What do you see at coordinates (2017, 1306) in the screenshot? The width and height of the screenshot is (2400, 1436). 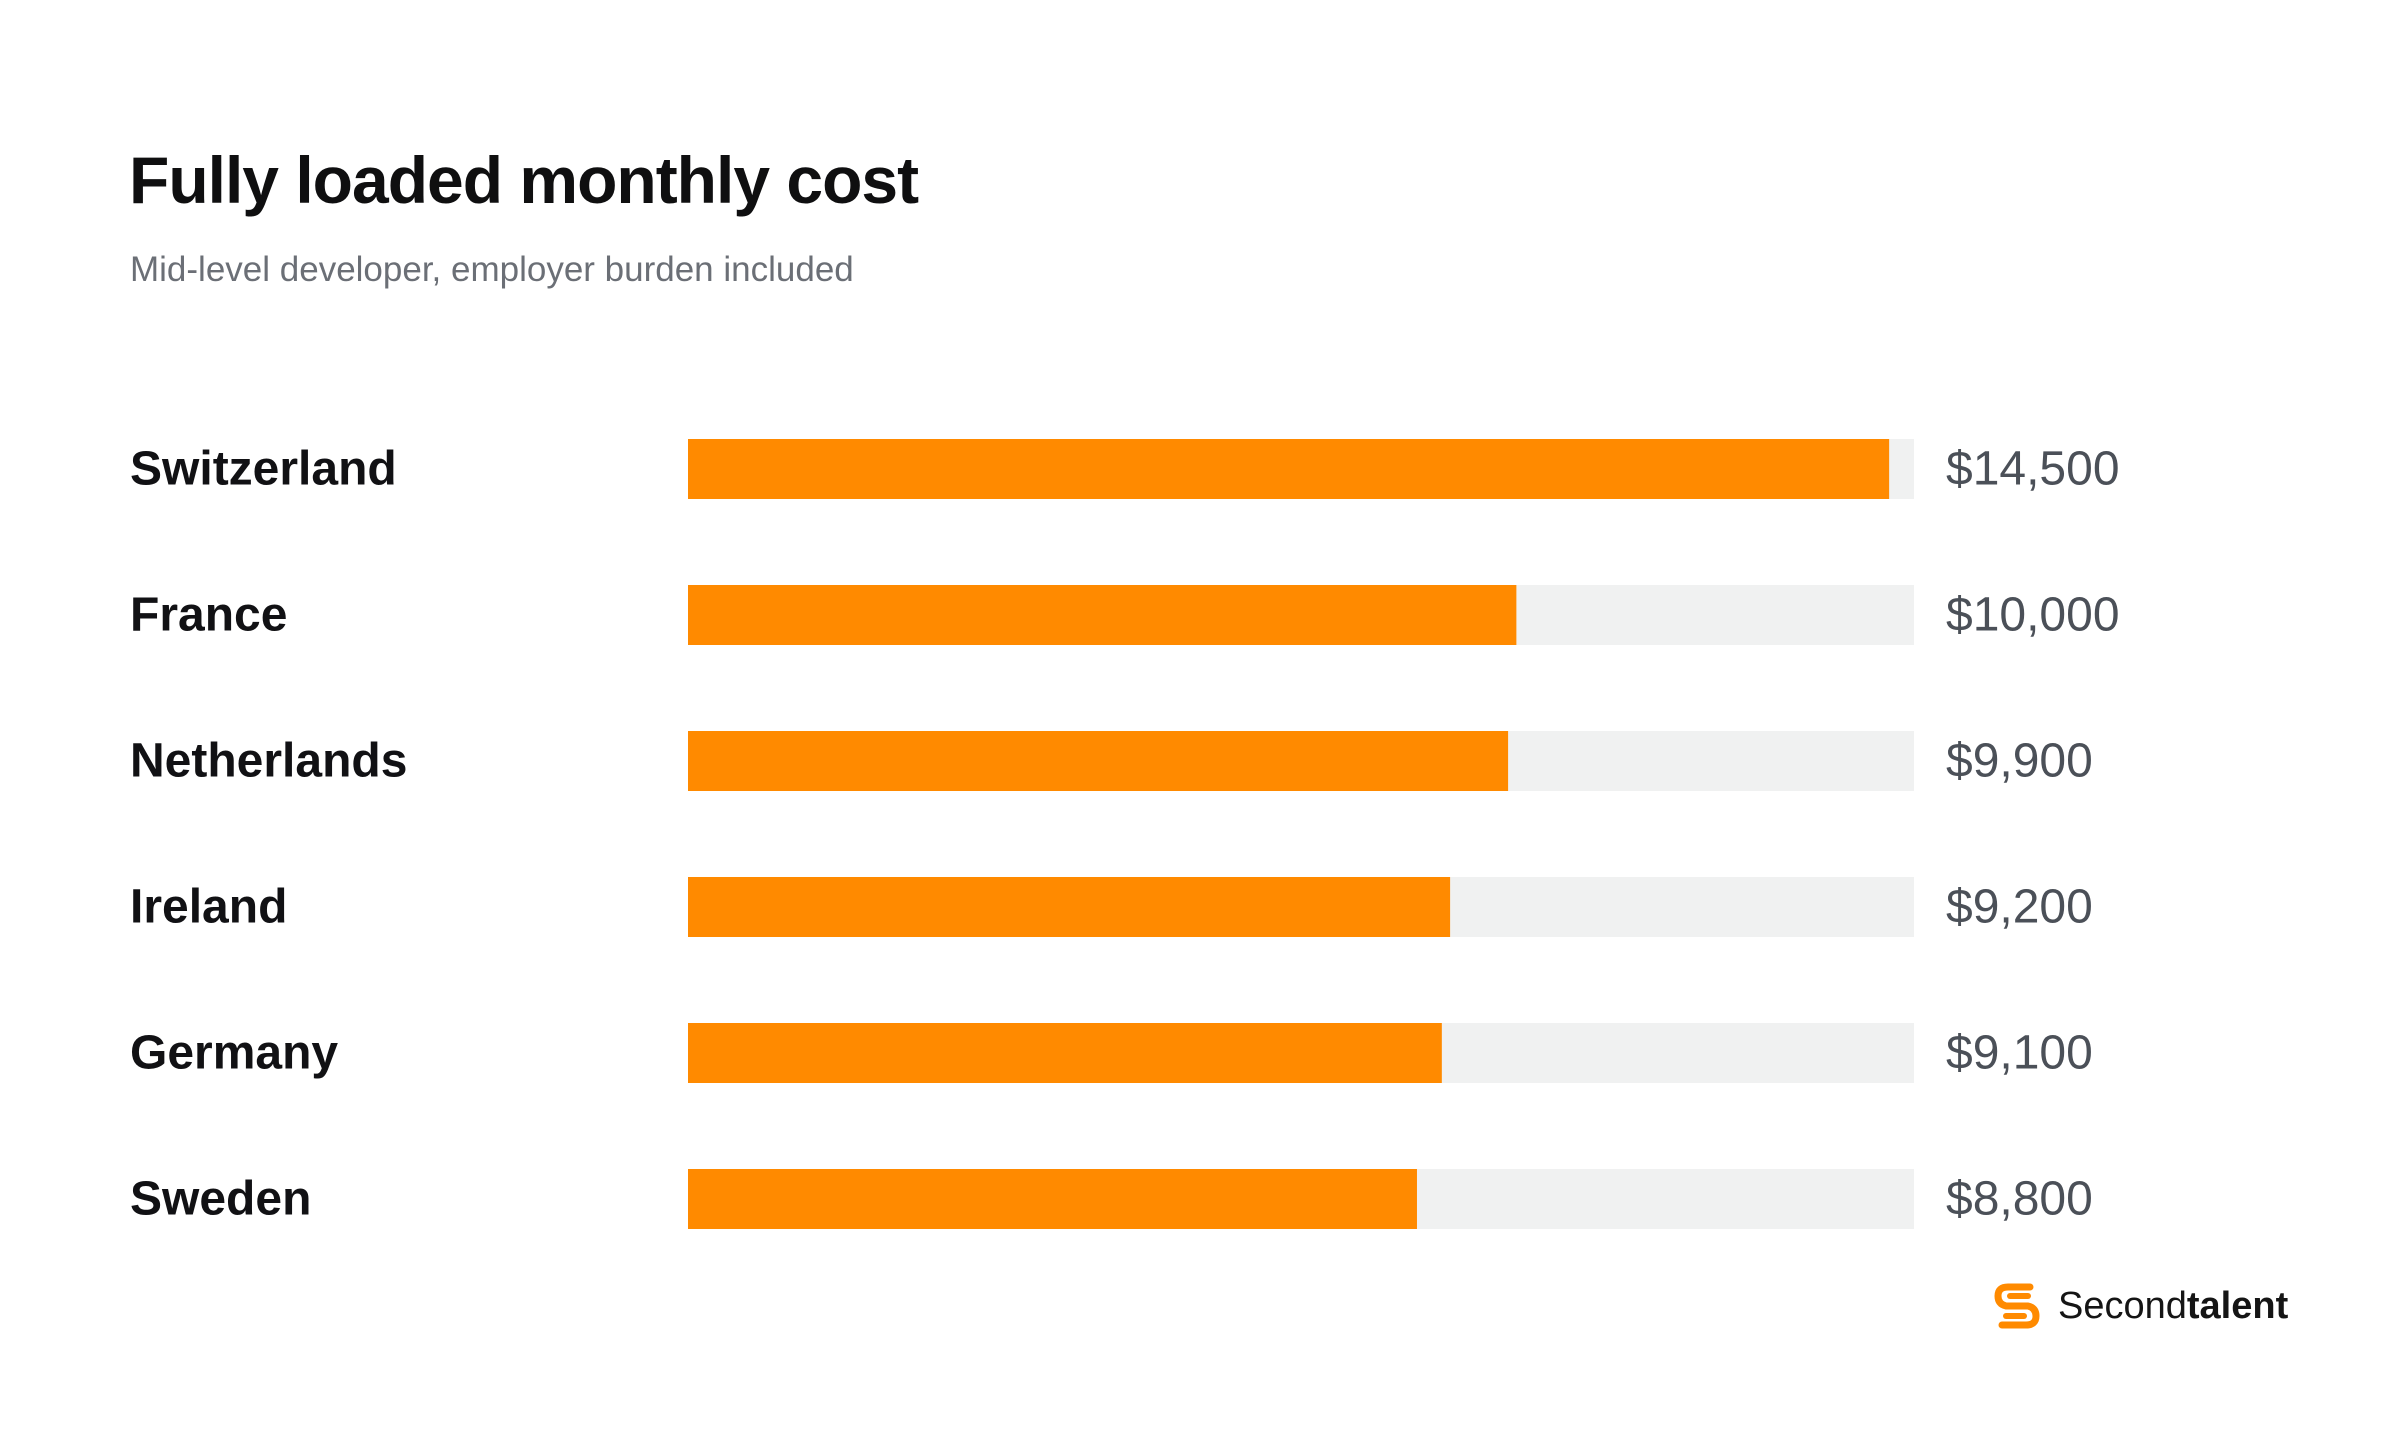 I see `secondtalent-s-icon` at bounding box center [2017, 1306].